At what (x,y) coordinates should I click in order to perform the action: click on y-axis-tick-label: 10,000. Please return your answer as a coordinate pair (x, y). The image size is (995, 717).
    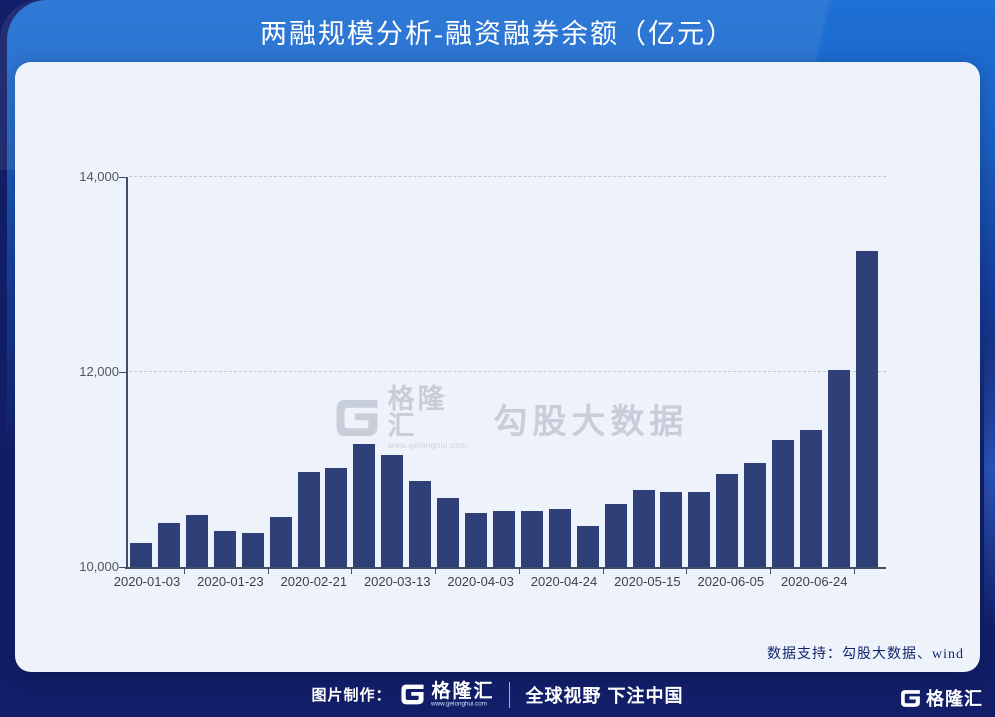
    Looking at the image, I should click on (99, 566).